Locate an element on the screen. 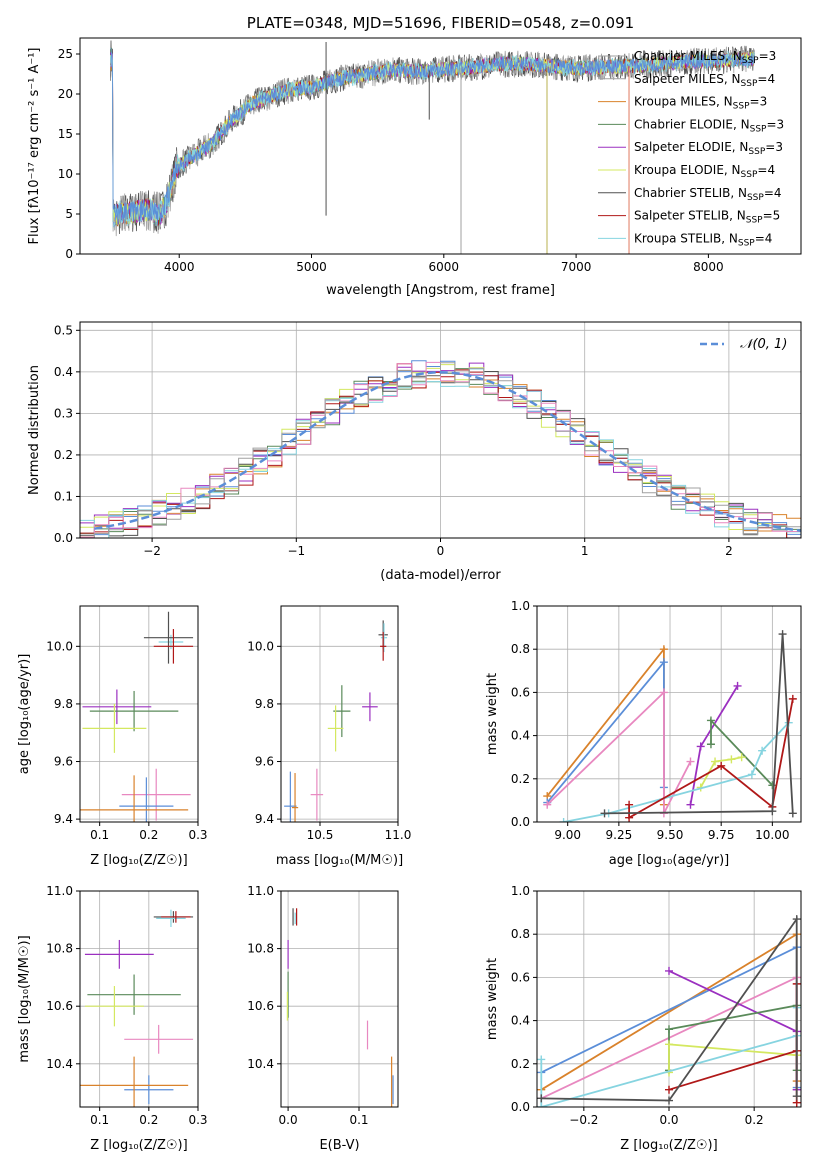 This screenshot has height=1170, width=819. y-tick-label: 9.8 is located at coordinates (63, 704).